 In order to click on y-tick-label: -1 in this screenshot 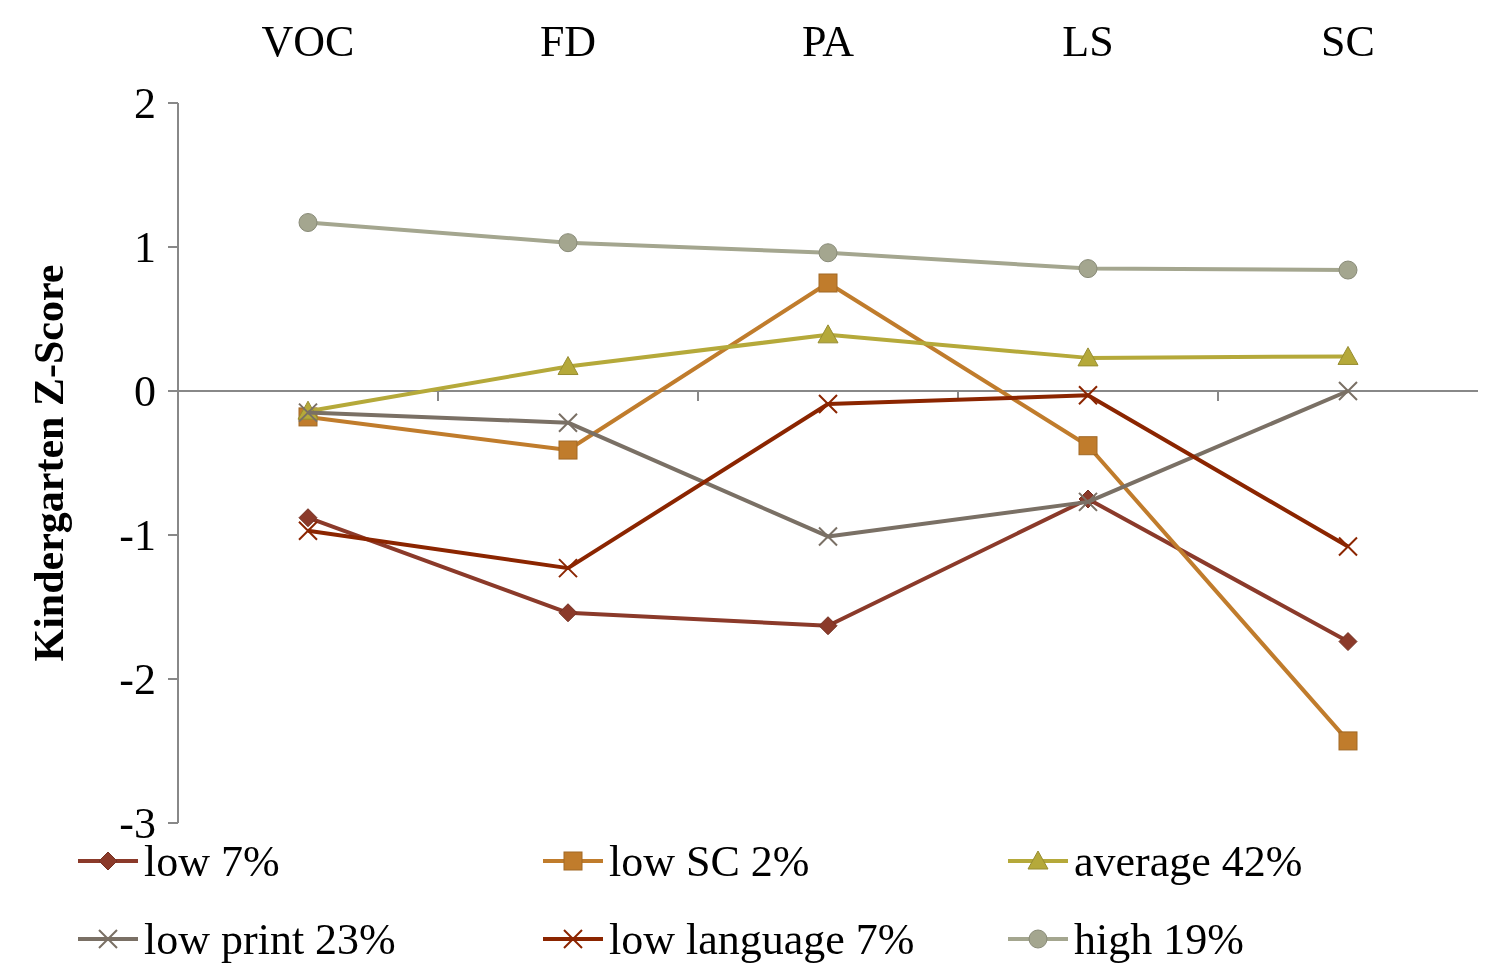, I will do `click(137, 536)`.